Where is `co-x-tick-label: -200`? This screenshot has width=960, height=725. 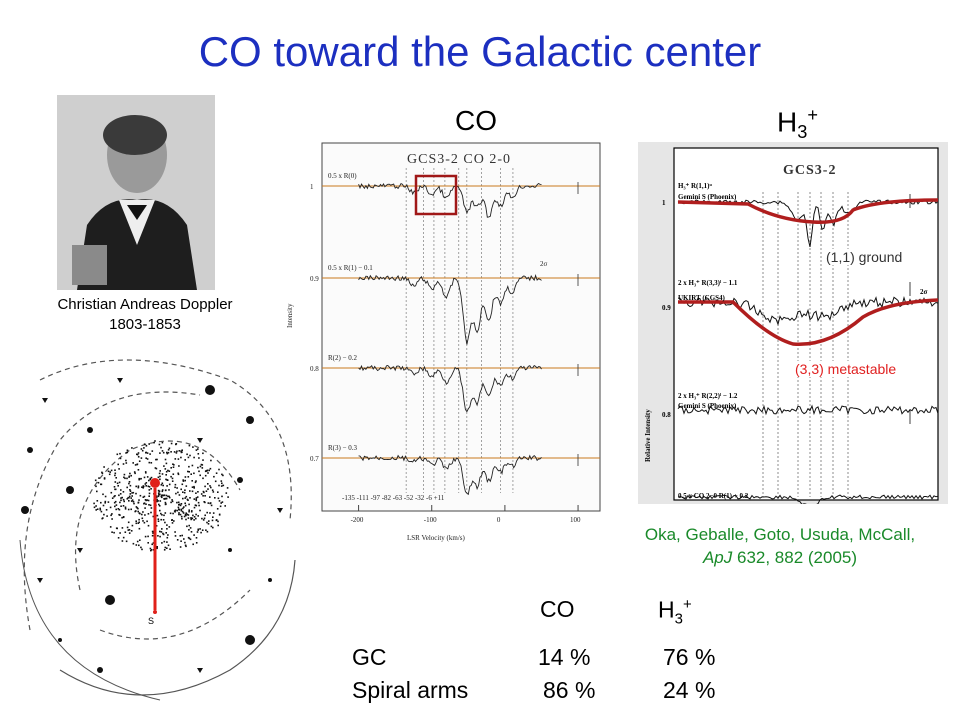
co-x-tick-label: -200 is located at coordinates (357, 520).